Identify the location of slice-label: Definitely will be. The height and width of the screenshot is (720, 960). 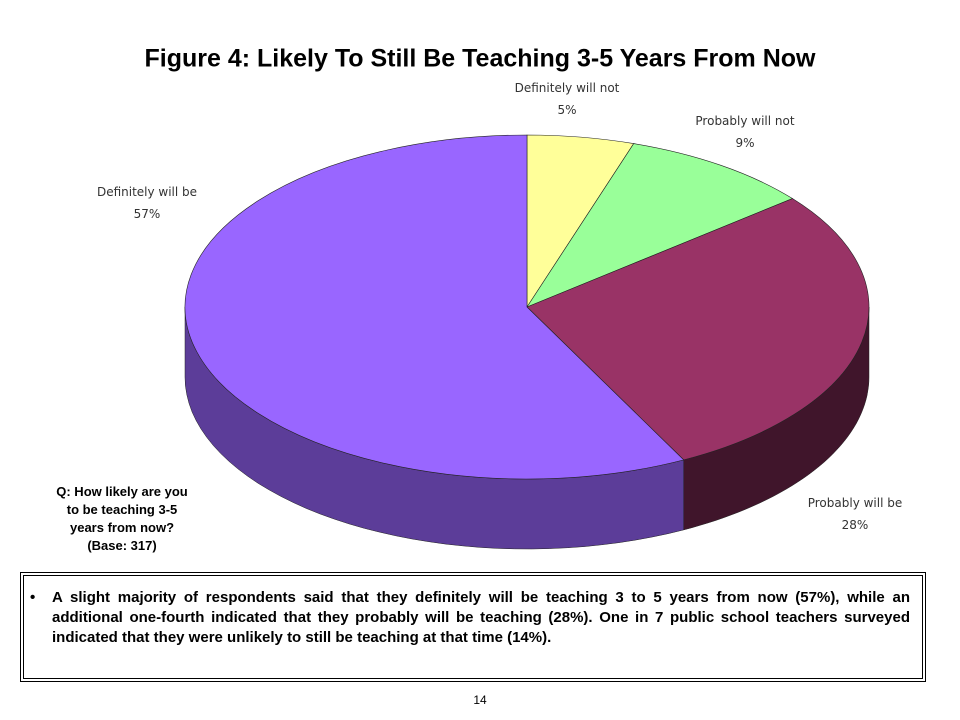
(147, 192).